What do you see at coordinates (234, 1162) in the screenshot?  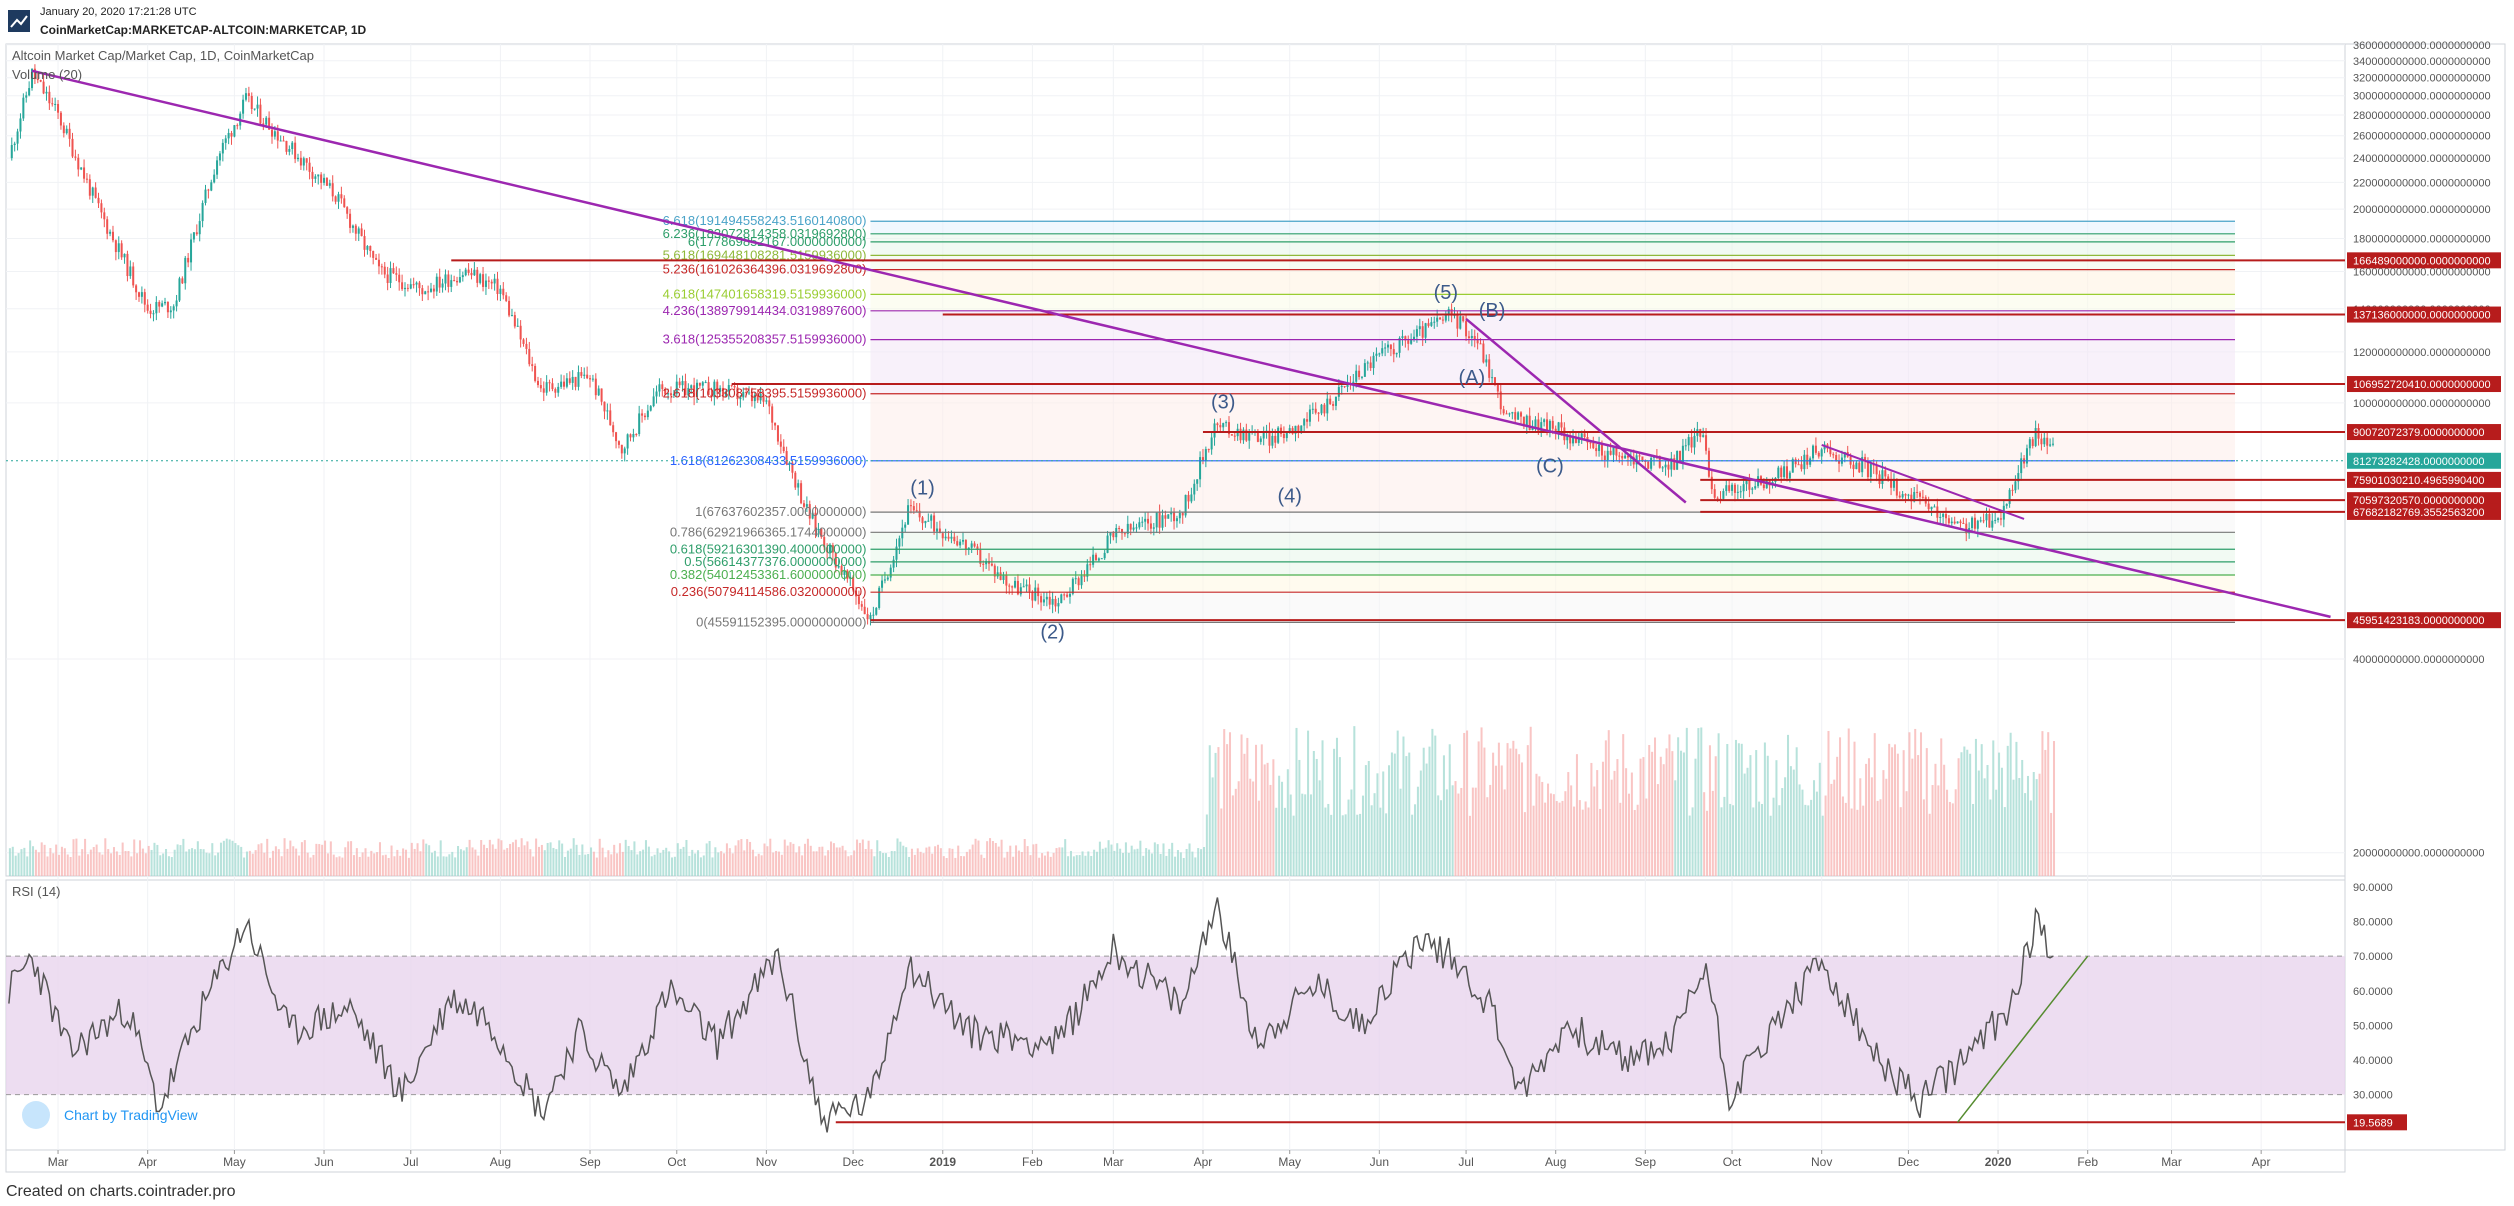 I see `x-tick-label: May` at bounding box center [234, 1162].